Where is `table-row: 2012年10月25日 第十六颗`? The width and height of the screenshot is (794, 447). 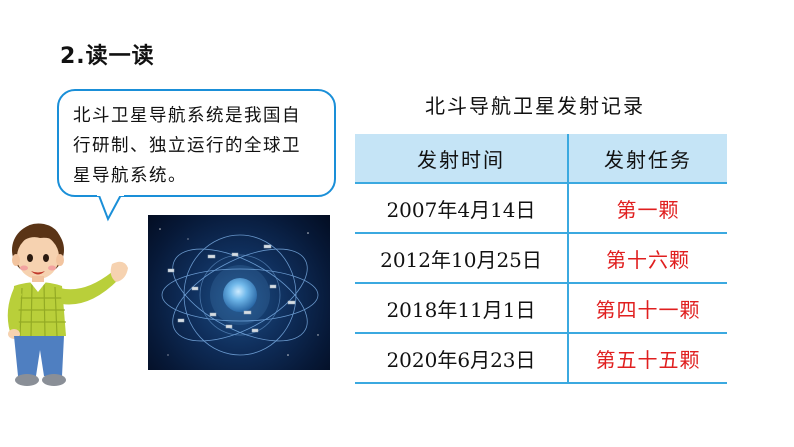 table-row: 2012年10月25日 第十六颗 is located at coordinates (541, 258).